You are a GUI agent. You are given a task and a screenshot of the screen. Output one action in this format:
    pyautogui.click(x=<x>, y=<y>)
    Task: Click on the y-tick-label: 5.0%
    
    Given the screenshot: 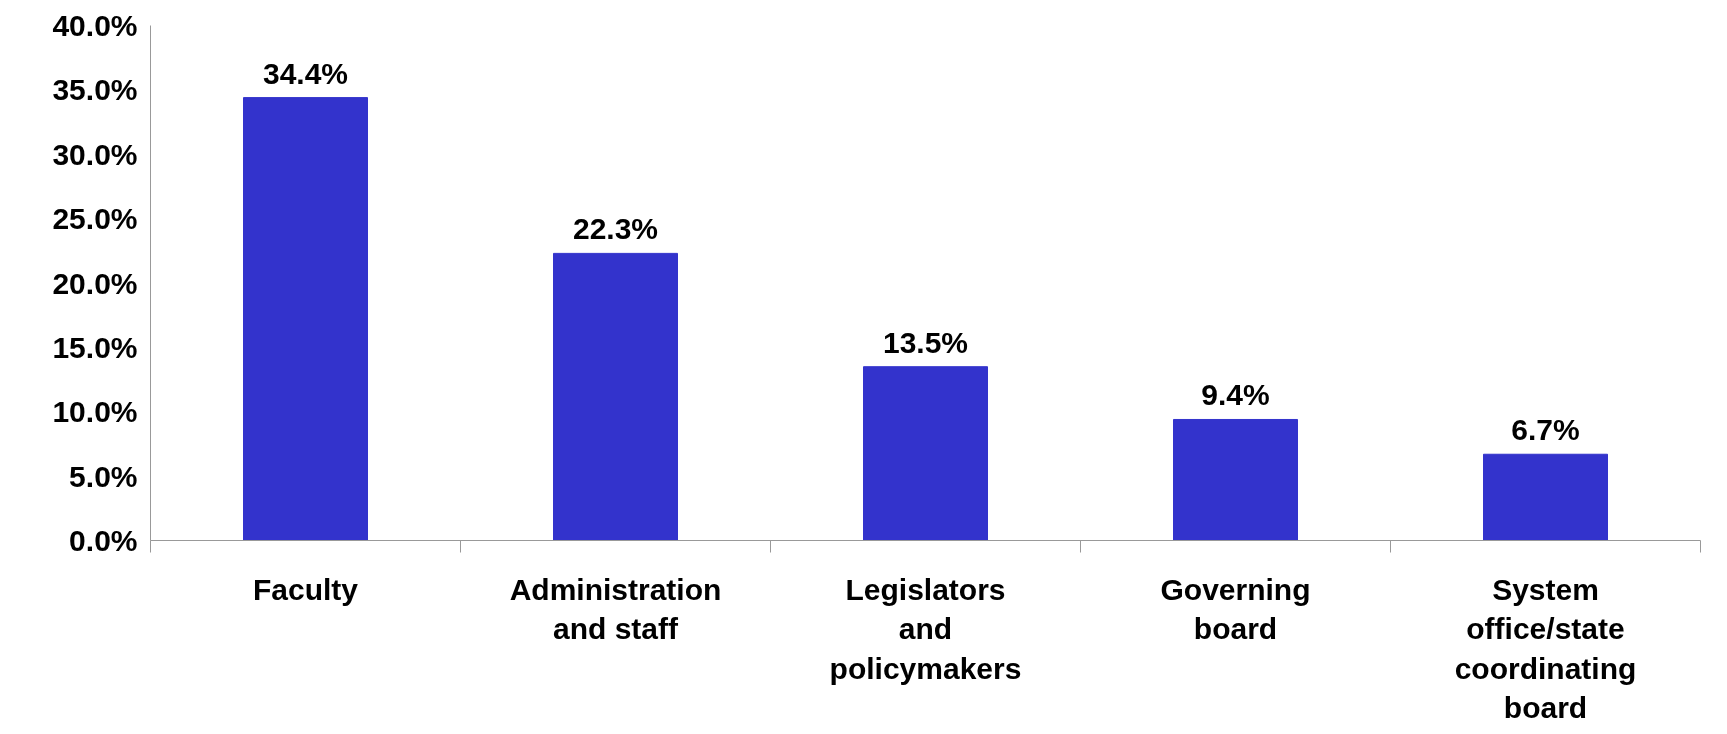 What is the action you would take?
    pyautogui.click(x=103, y=476)
    